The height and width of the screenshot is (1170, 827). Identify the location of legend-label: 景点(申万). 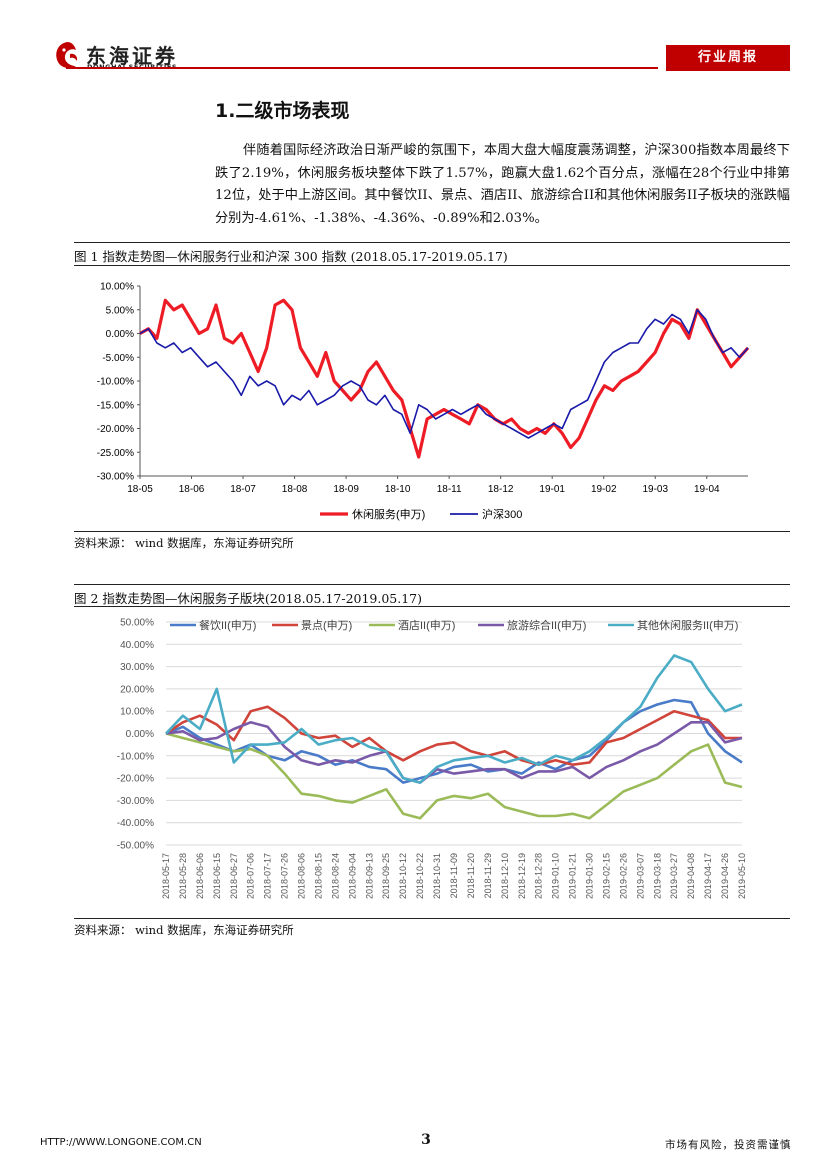
(326, 625).